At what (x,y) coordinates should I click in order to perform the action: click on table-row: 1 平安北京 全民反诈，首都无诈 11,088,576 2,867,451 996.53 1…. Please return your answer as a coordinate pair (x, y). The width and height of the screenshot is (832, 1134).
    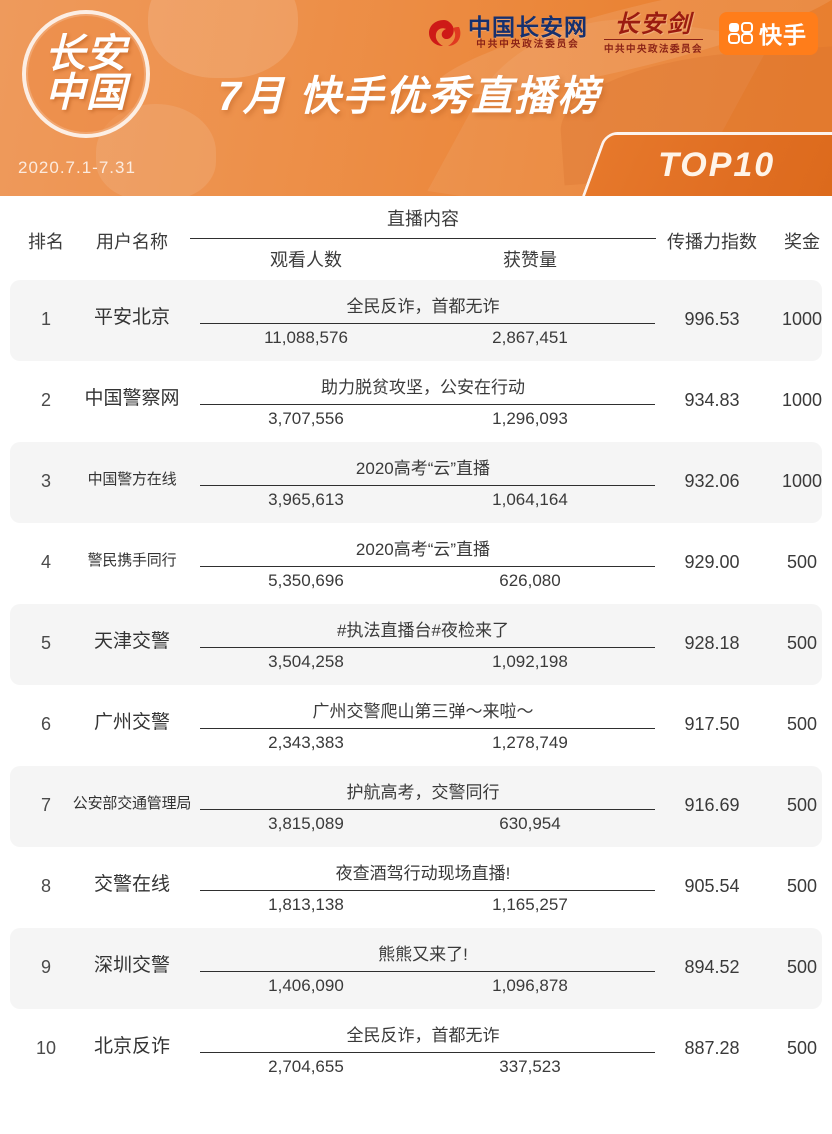
    Looking at the image, I should click on (416, 320).